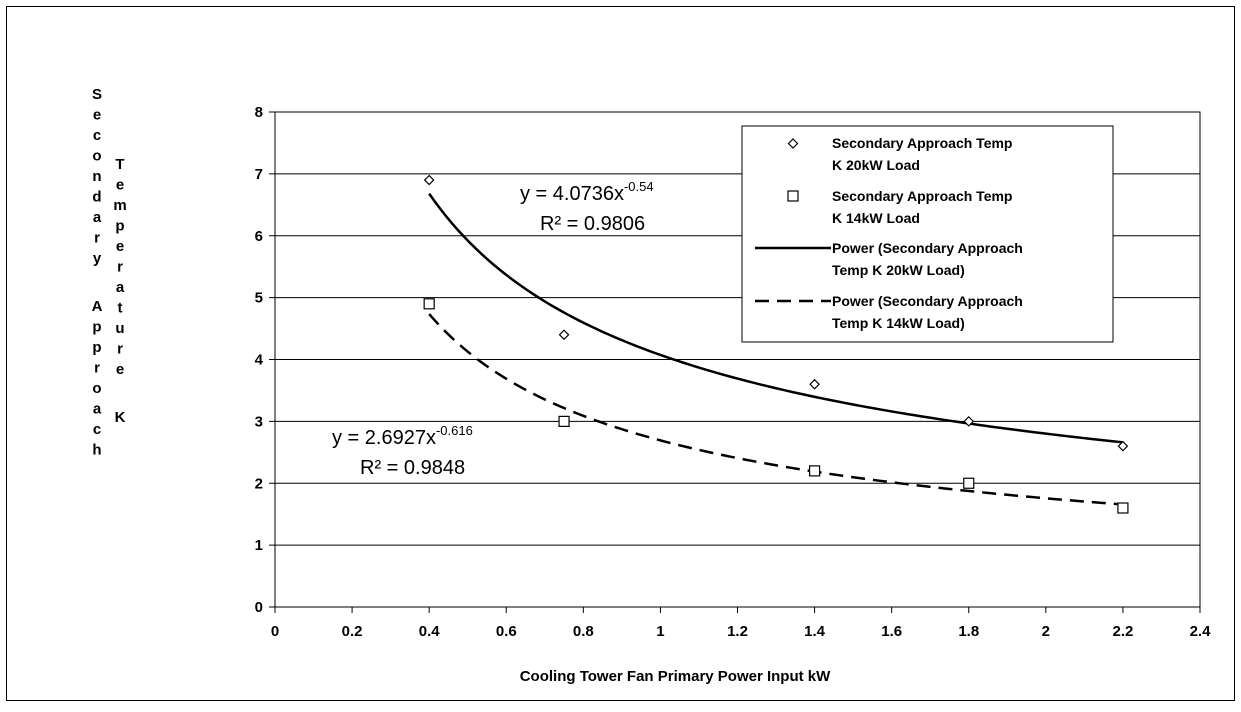  What do you see at coordinates (96, 450) in the screenshot?
I see `y-title-col1-letter-16: h` at bounding box center [96, 450].